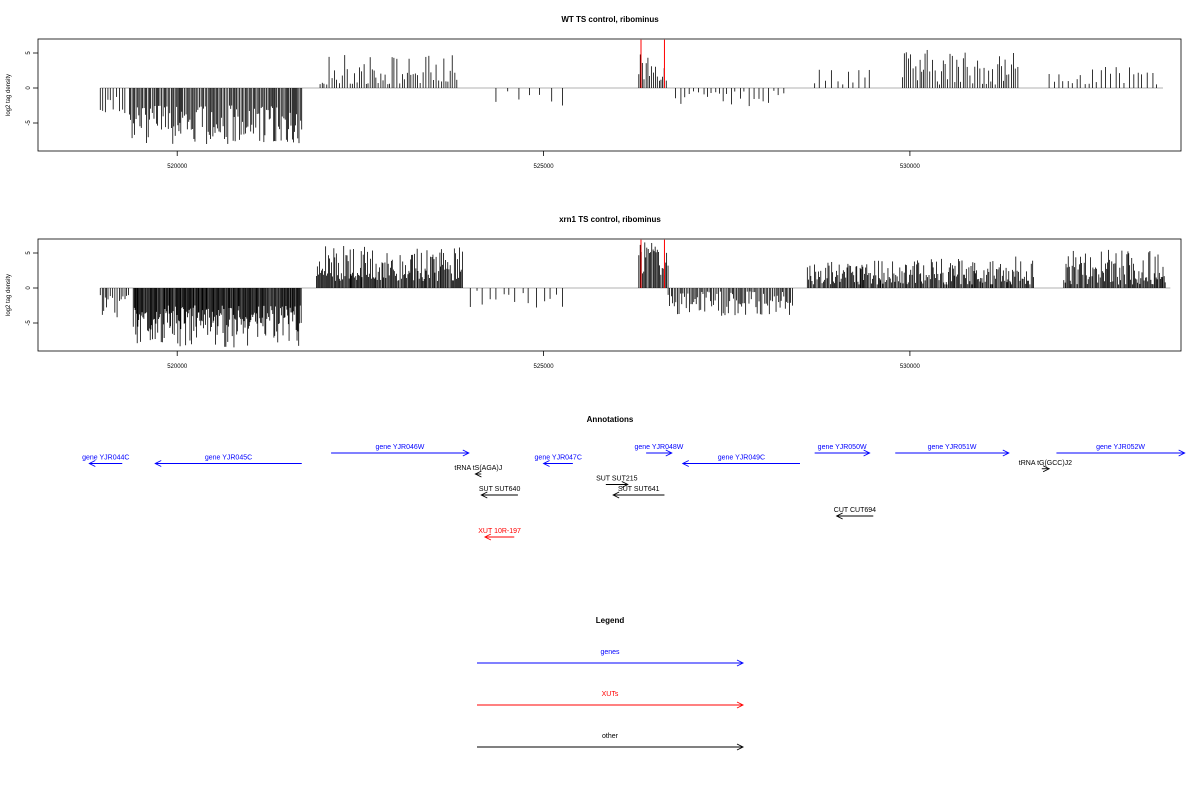 The height and width of the screenshot is (800, 1200). I want to click on annotation-label: gene YJR048W, so click(659, 447).